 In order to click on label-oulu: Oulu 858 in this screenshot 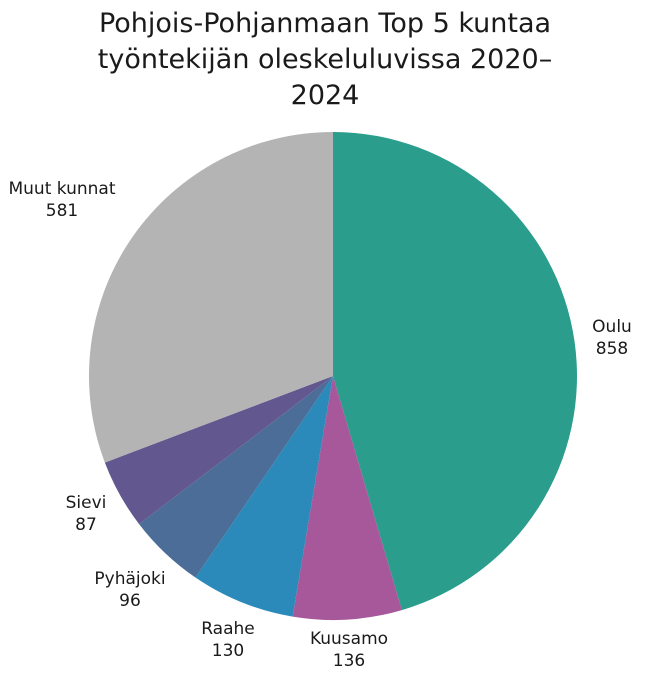, I will do `click(612, 338)`.